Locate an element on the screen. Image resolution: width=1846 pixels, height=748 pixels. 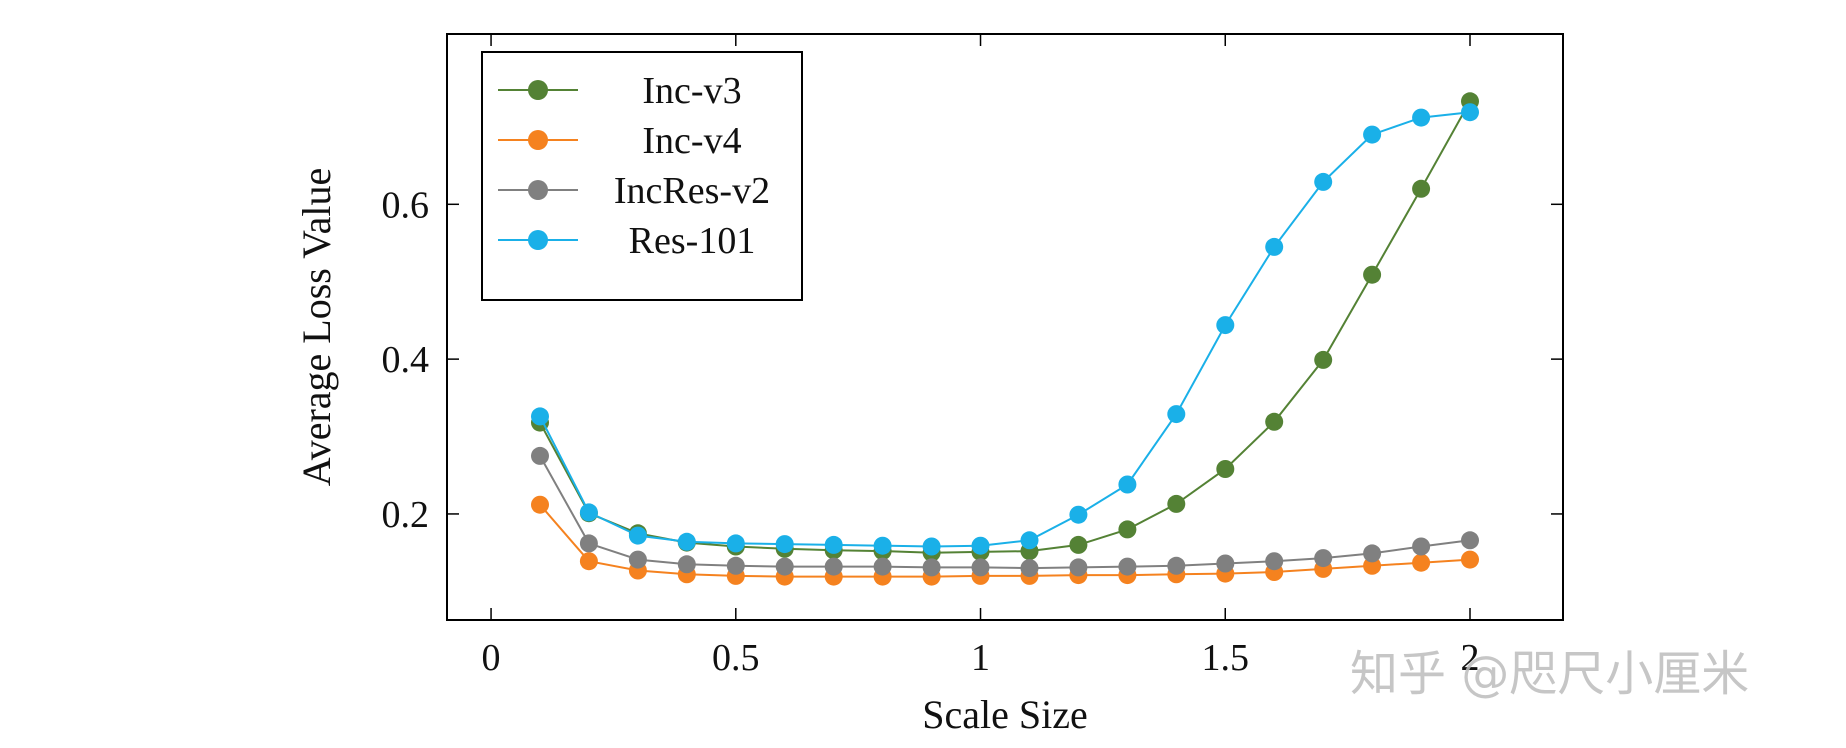
watermark-text: 知乎 @咫尺小厘米 is located at coordinates (1549, 674).